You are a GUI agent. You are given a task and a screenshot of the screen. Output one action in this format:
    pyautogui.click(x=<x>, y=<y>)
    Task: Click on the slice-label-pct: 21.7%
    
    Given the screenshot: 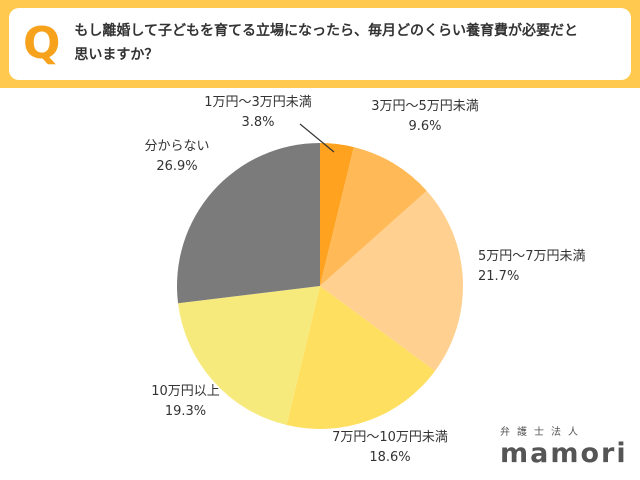 What is the action you would take?
    pyautogui.click(x=499, y=276)
    